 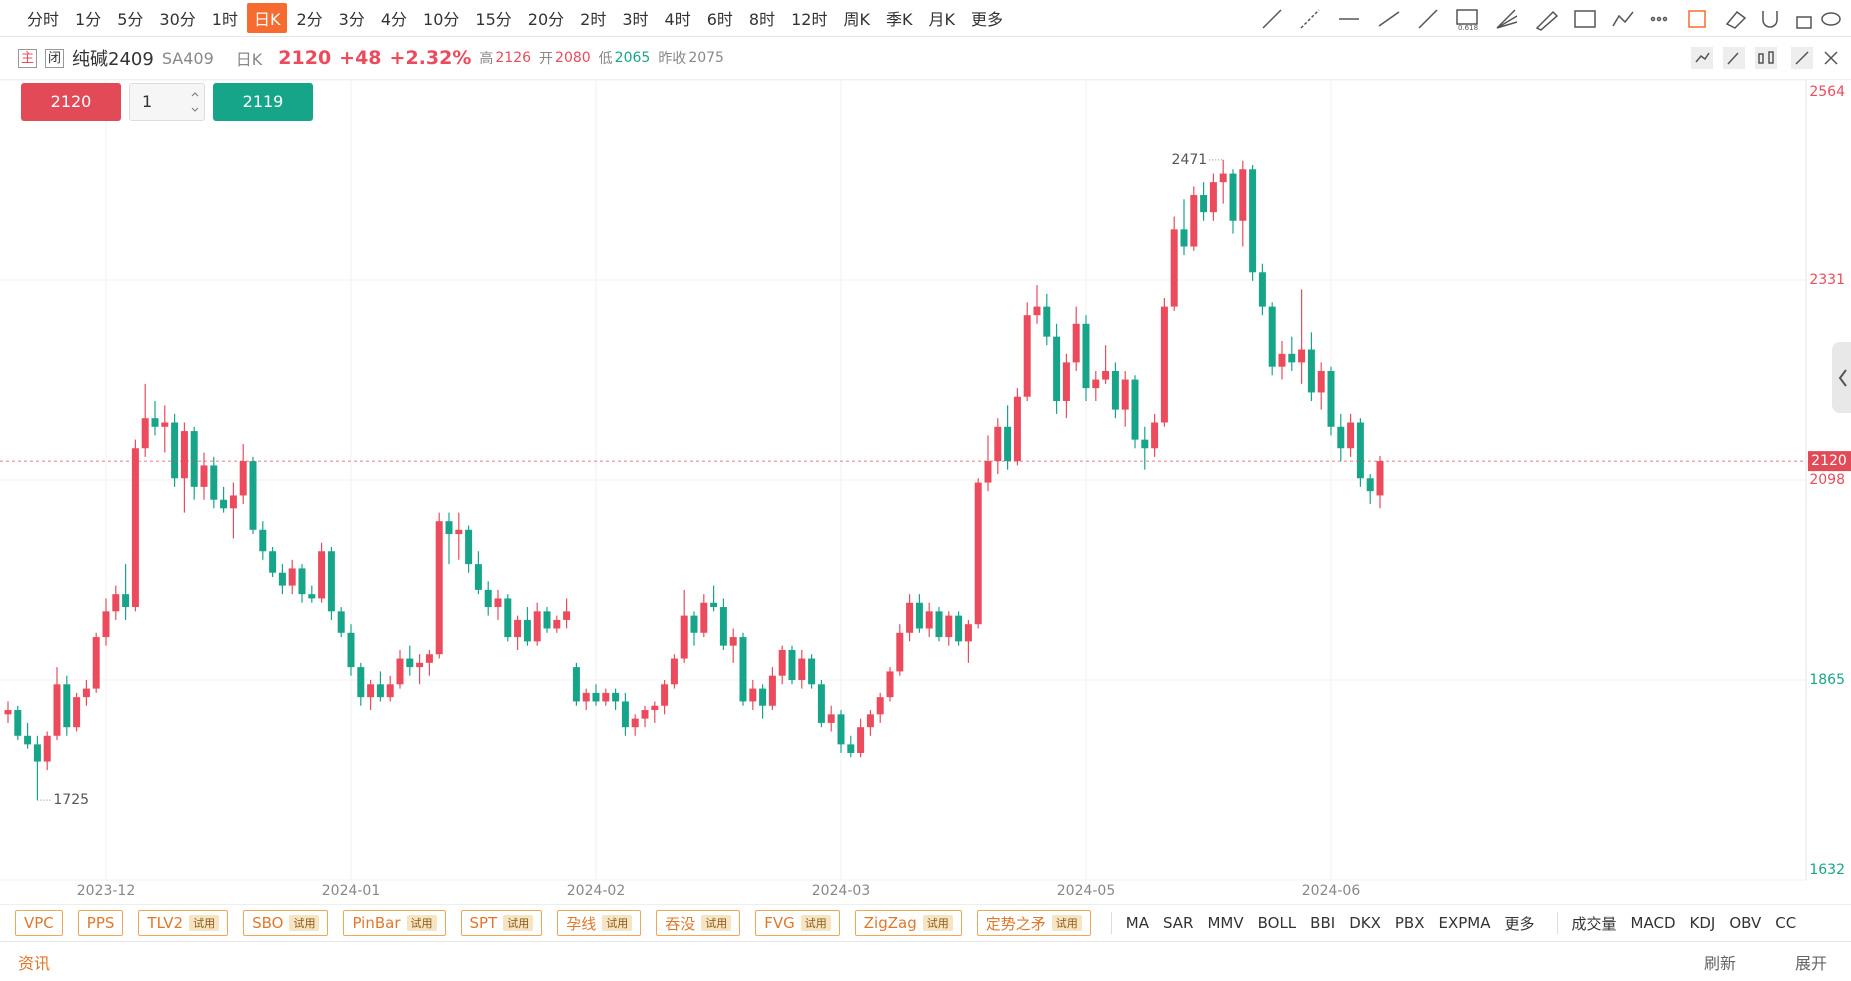 What do you see at coordinates (177, 19) in the screenshot?
I see `period-button: 30分` at bounding box center [177, 19].